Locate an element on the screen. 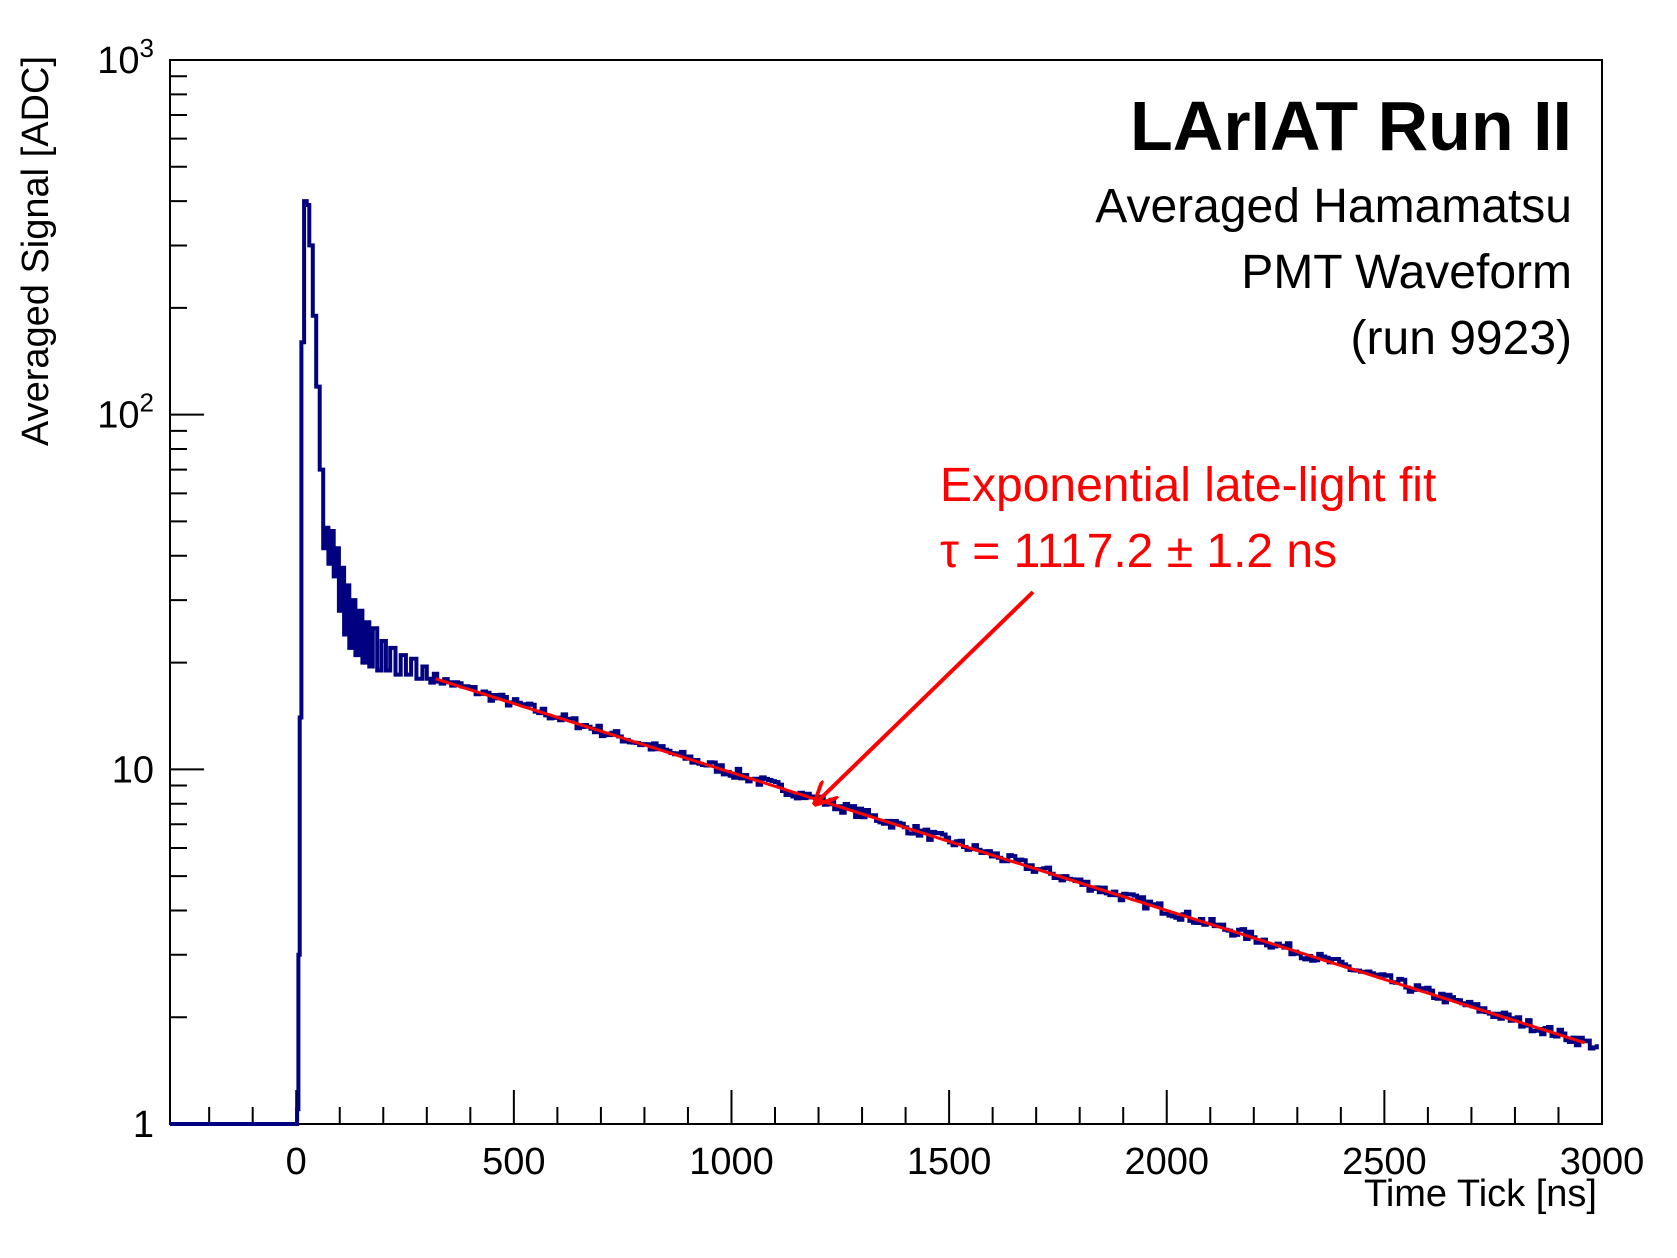 This screenshot has height=1258, width=1677. fit-annotation-line-1: Exponential late-light fit is located at coordinates (1188, 485).